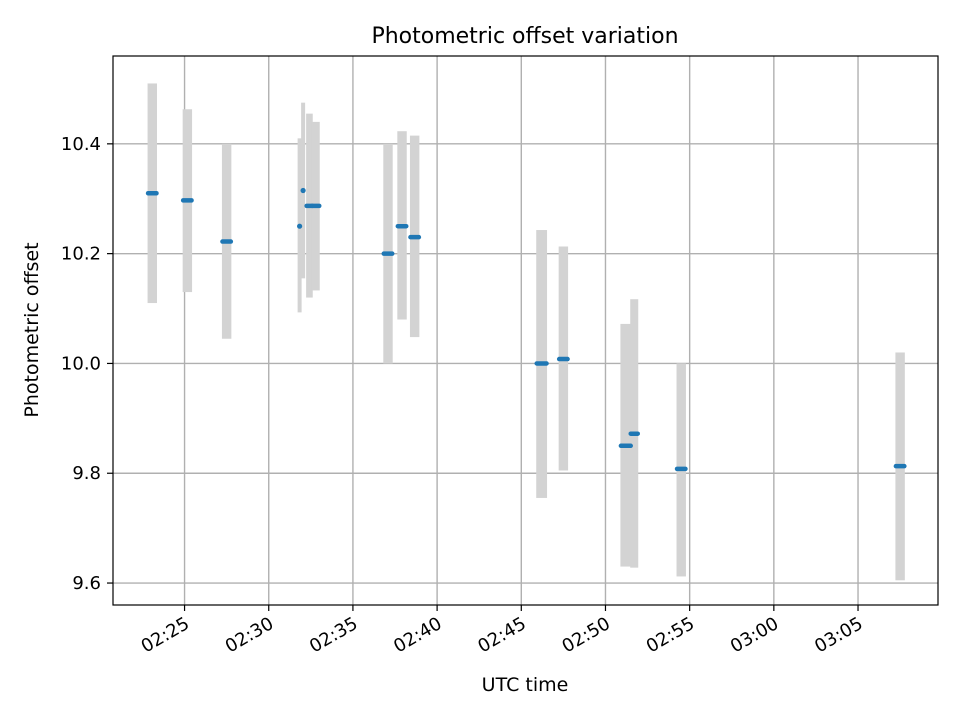 The height and width of the screenshot is (724, 960). What do you see at coordinates (81, 363) in the screenshot?
I see `y-tick-label: 10.0` at bounding box center [81, 363].